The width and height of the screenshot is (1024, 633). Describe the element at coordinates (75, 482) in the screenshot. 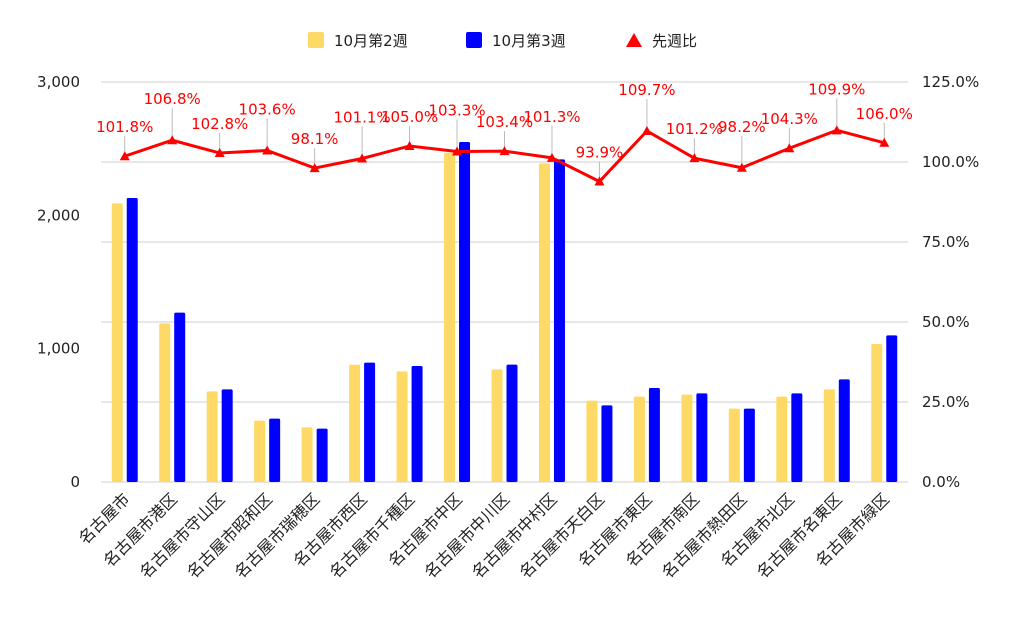

I see `left-tick-label: 0` at that location.